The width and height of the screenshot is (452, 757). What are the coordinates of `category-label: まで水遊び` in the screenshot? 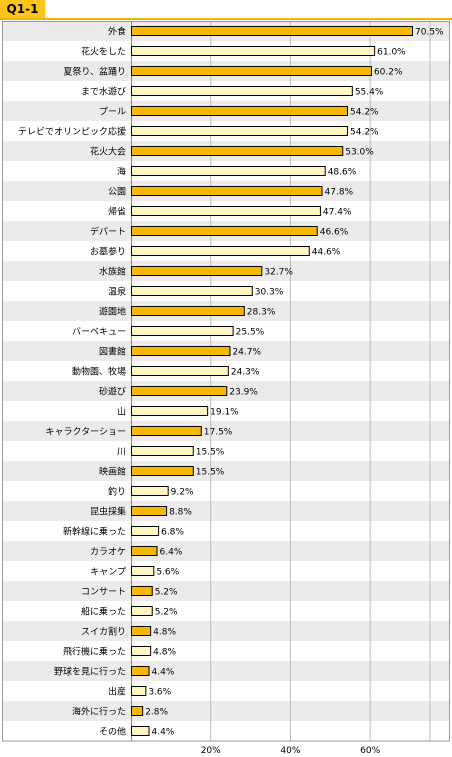 It's located at (103, 92).